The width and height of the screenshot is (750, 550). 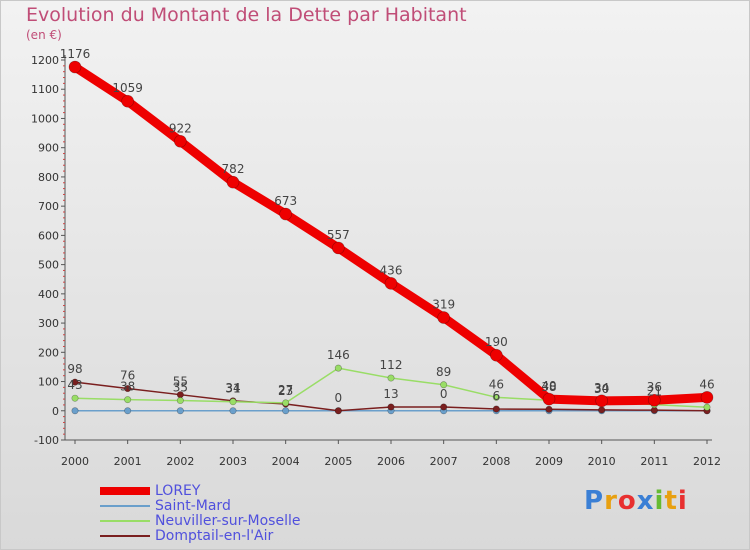 I want to click on y-tick-label: 100, so click(x=48, y=382).